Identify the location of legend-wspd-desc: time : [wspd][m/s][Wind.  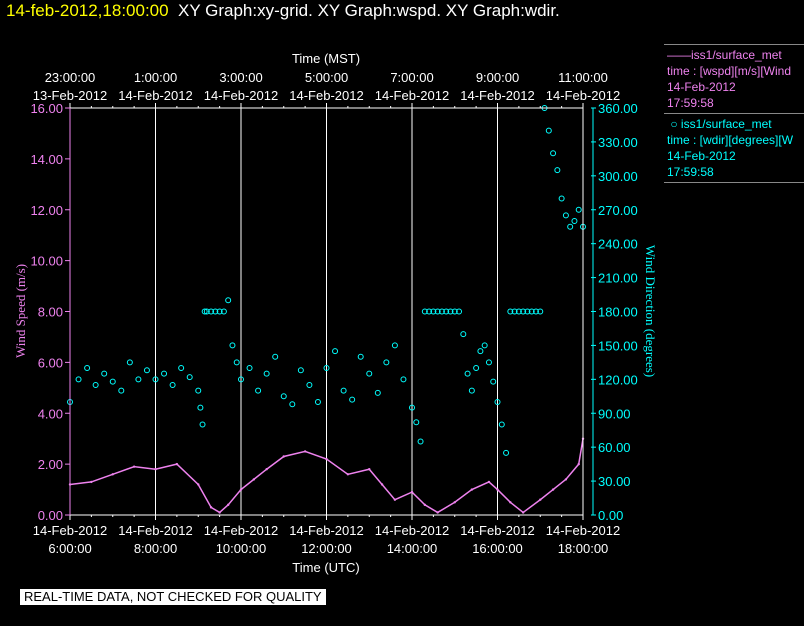
(729, 71).